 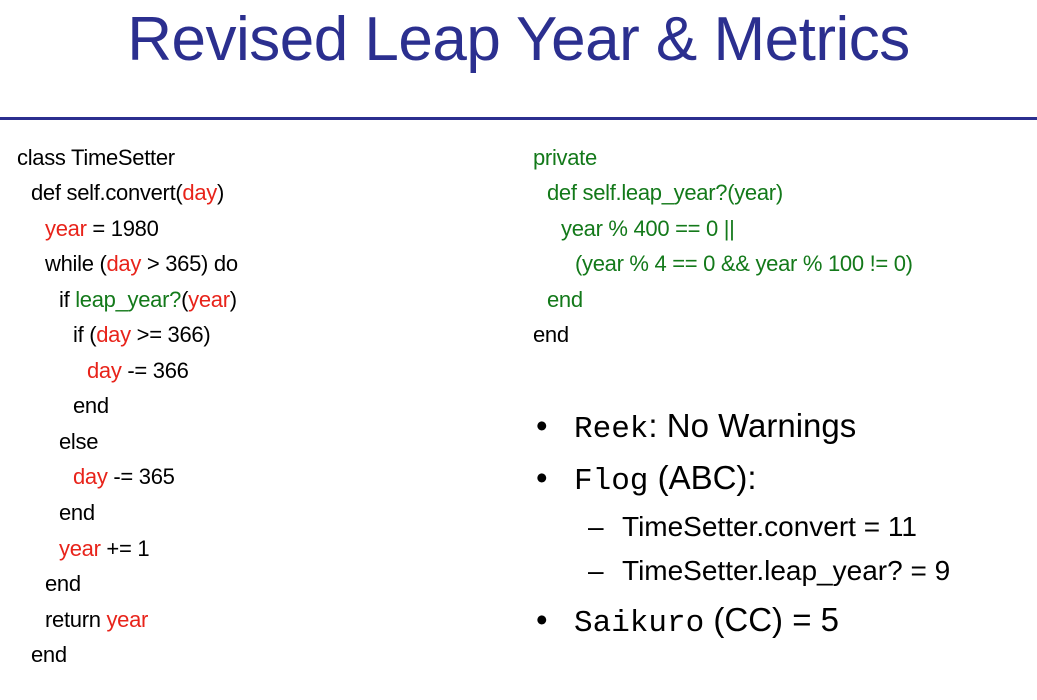 What do you see at coordinates (518, 118) in the screenshot?
I see `title-divider` at bounding box center [518, 118].